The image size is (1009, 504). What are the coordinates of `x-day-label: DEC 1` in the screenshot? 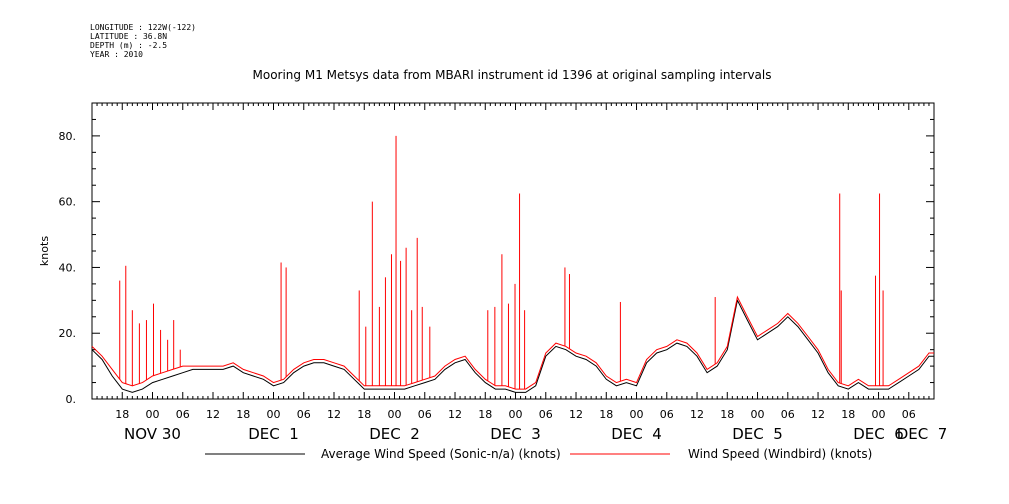 It's located at (273, 434).